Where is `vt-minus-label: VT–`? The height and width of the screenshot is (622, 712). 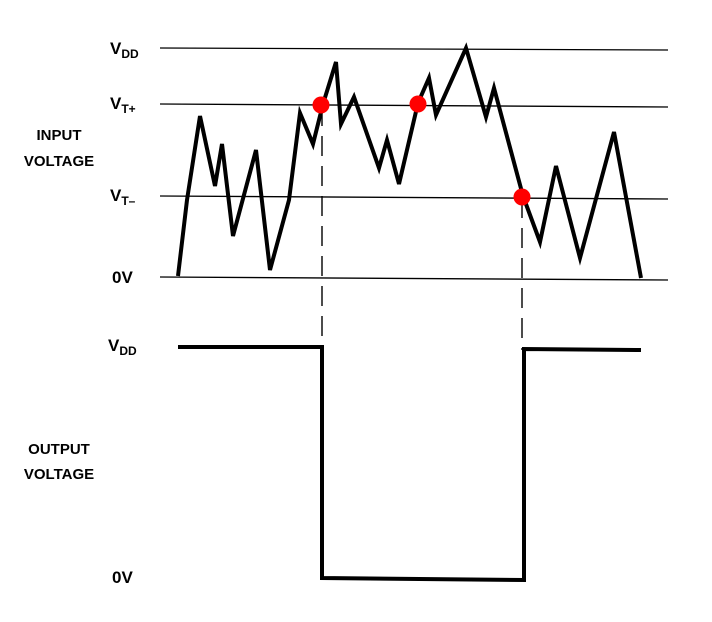
vt-minus-label: VT– is located at coordinates (123, 197).